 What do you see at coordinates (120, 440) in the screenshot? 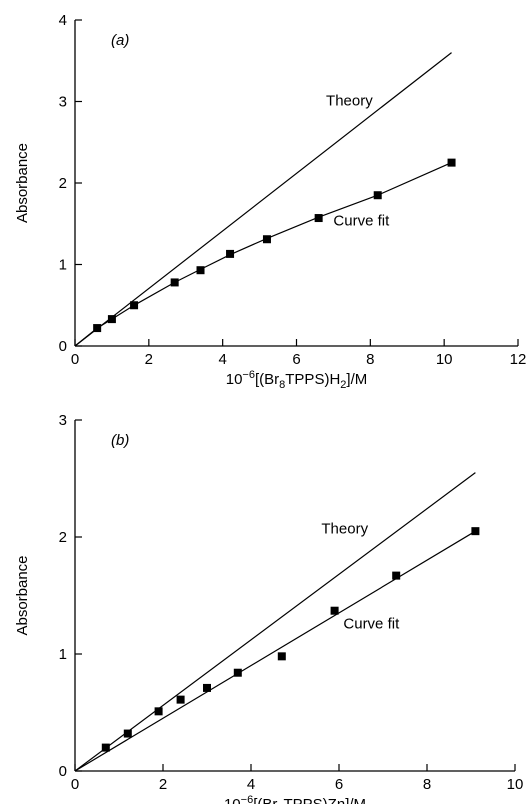
I see `panel-label: (b)` at bounding box center [120, 440].